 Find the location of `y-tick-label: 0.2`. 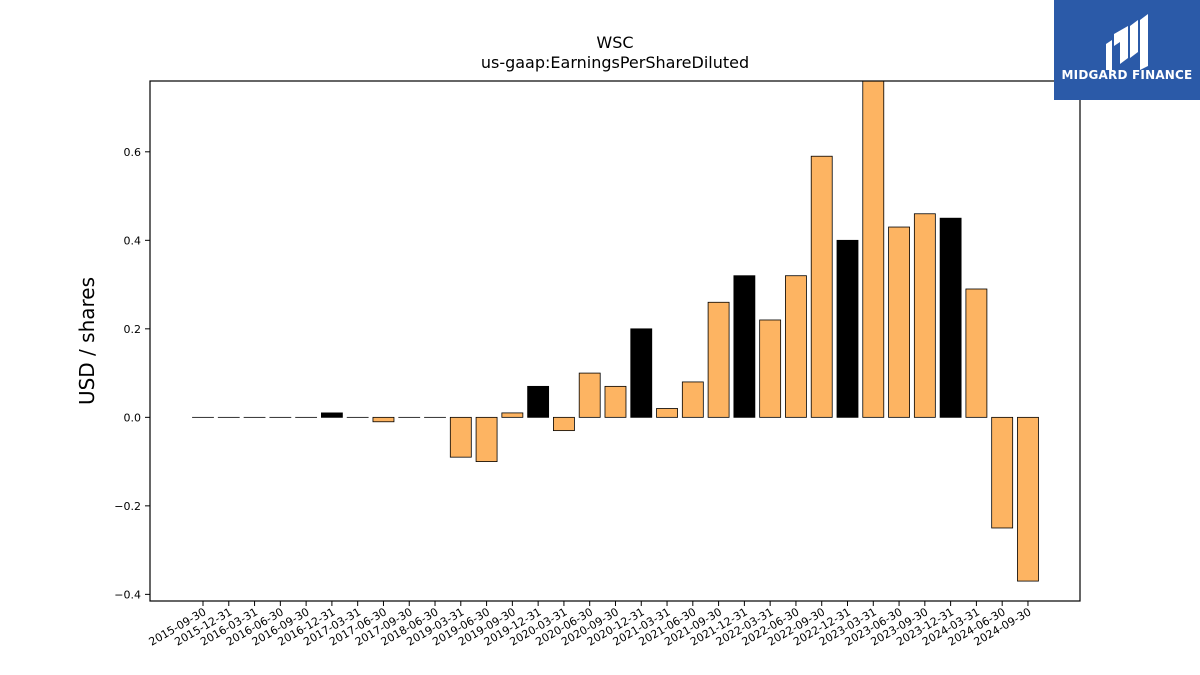

y-tick-label: 0.2 is located at coordinates (133, 329).